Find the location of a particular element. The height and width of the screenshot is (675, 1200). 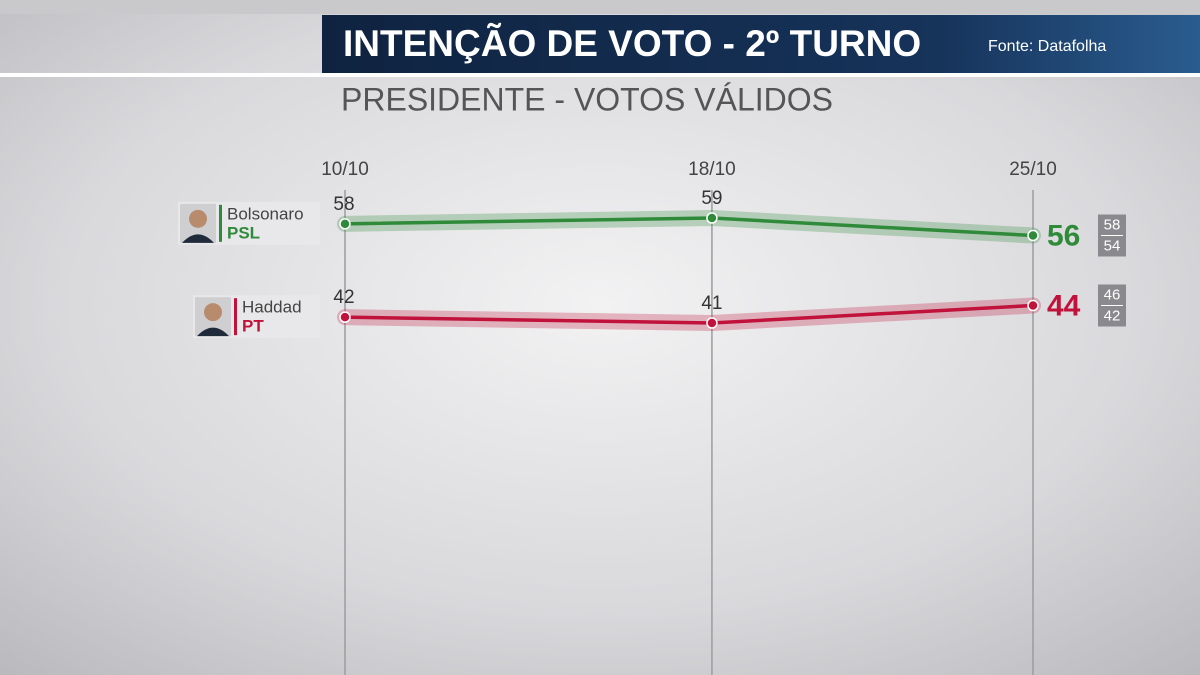

top-band is located at coordinates (600, 7).